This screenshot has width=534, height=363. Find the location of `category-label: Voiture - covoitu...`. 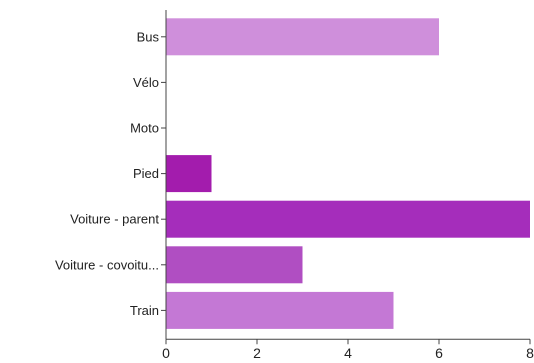

category-label: Voiture - covoitu... is located at coordinates (107, 264).